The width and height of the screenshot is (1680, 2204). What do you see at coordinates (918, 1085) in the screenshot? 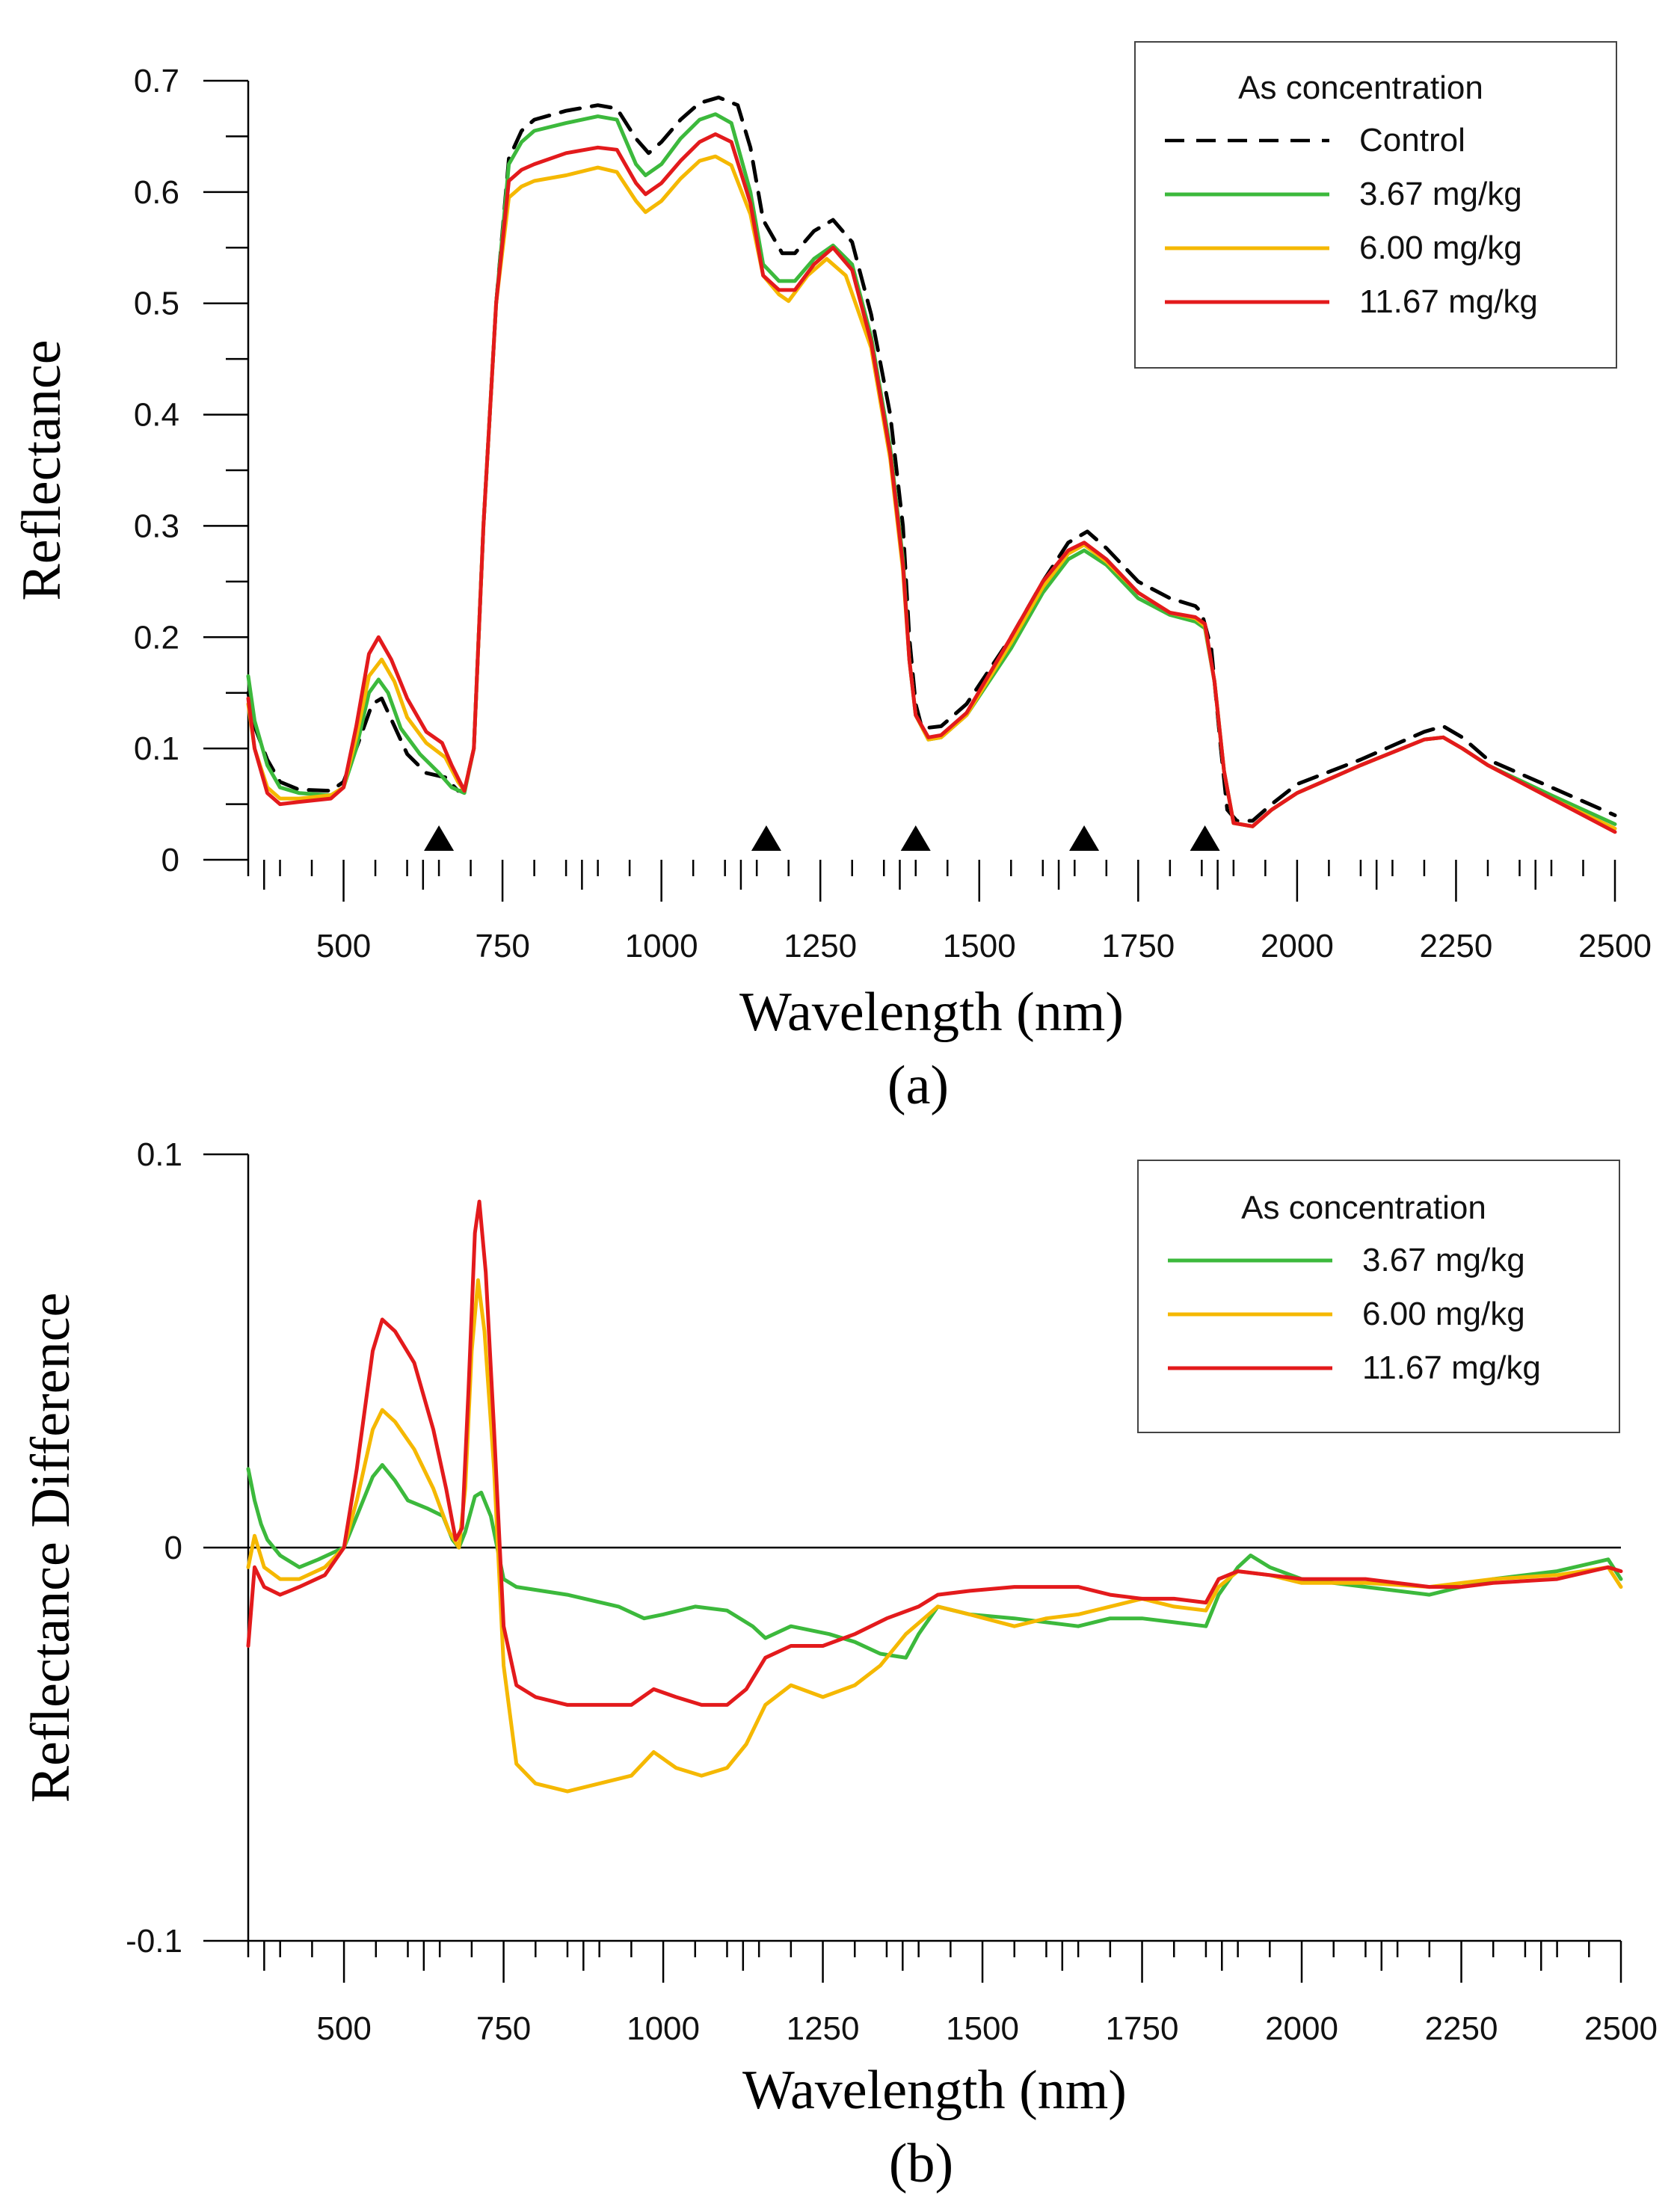
I see `panel-label: (a)` at bounding box center [918, 1085].